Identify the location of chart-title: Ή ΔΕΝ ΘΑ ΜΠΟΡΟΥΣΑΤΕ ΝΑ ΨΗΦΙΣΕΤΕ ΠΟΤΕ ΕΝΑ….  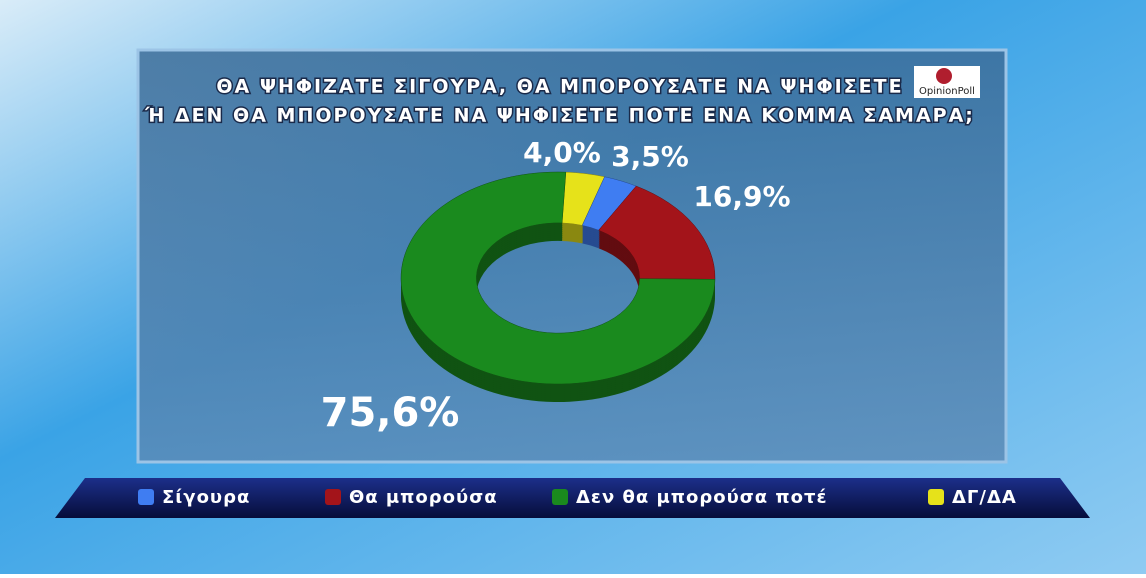
(559, 116).